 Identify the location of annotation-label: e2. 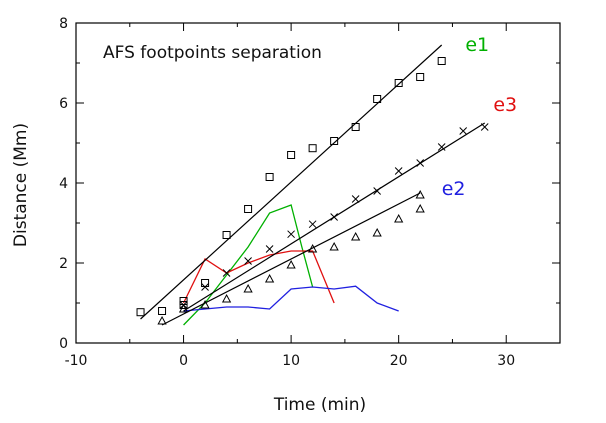
(454, 189).